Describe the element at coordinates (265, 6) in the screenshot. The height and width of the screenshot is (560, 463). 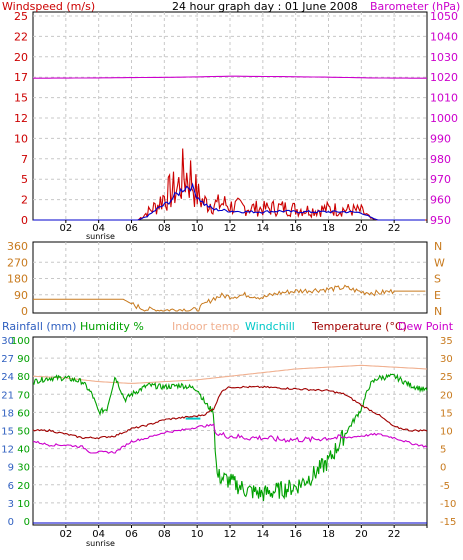
I see `graph-title: 24 hour graph day : 01 June 2008` at that location.